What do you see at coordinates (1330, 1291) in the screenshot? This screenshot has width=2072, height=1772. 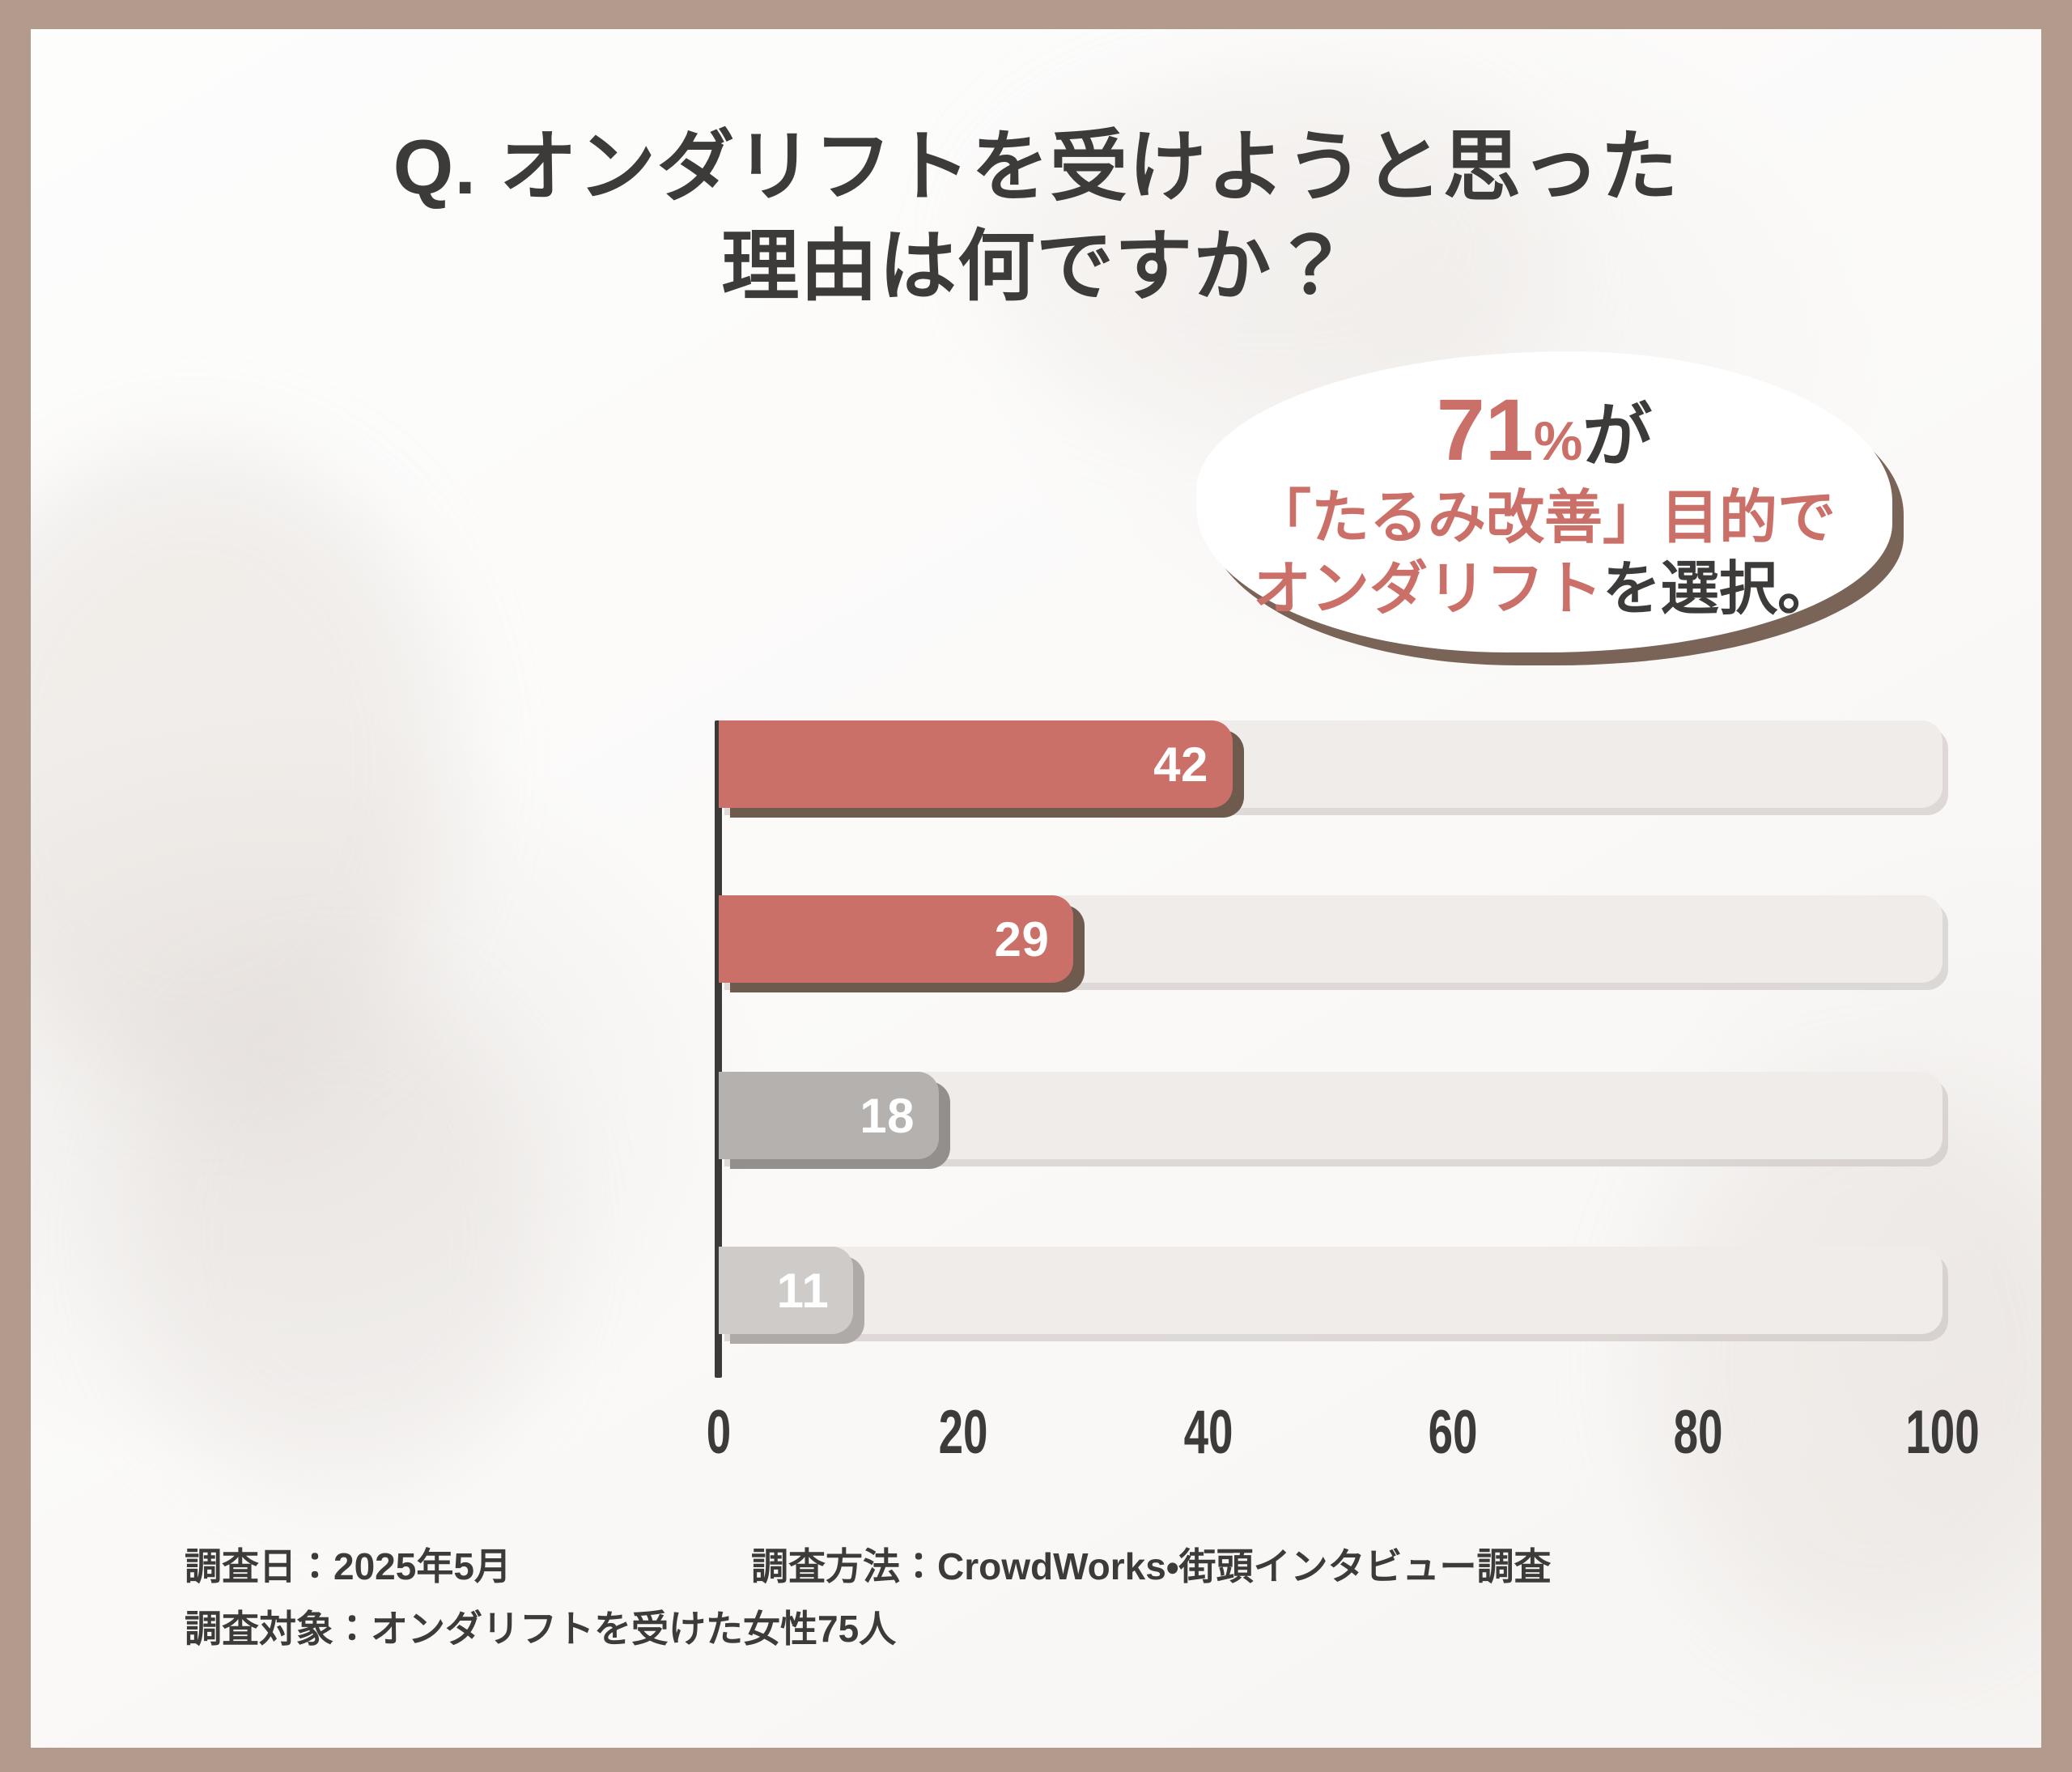 I see `bar-track` at bounding box center [1330, 1291].